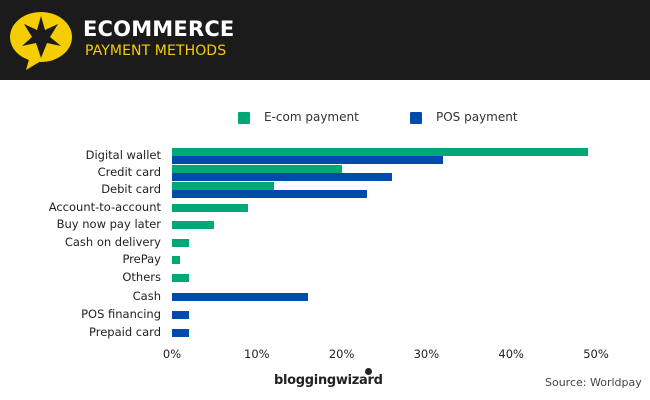 The width and height of the screenshot is (650, 400). Describe the element at coordinates (257, 354) in the screenshot. I see `x-tick-label: 10%` at that location.